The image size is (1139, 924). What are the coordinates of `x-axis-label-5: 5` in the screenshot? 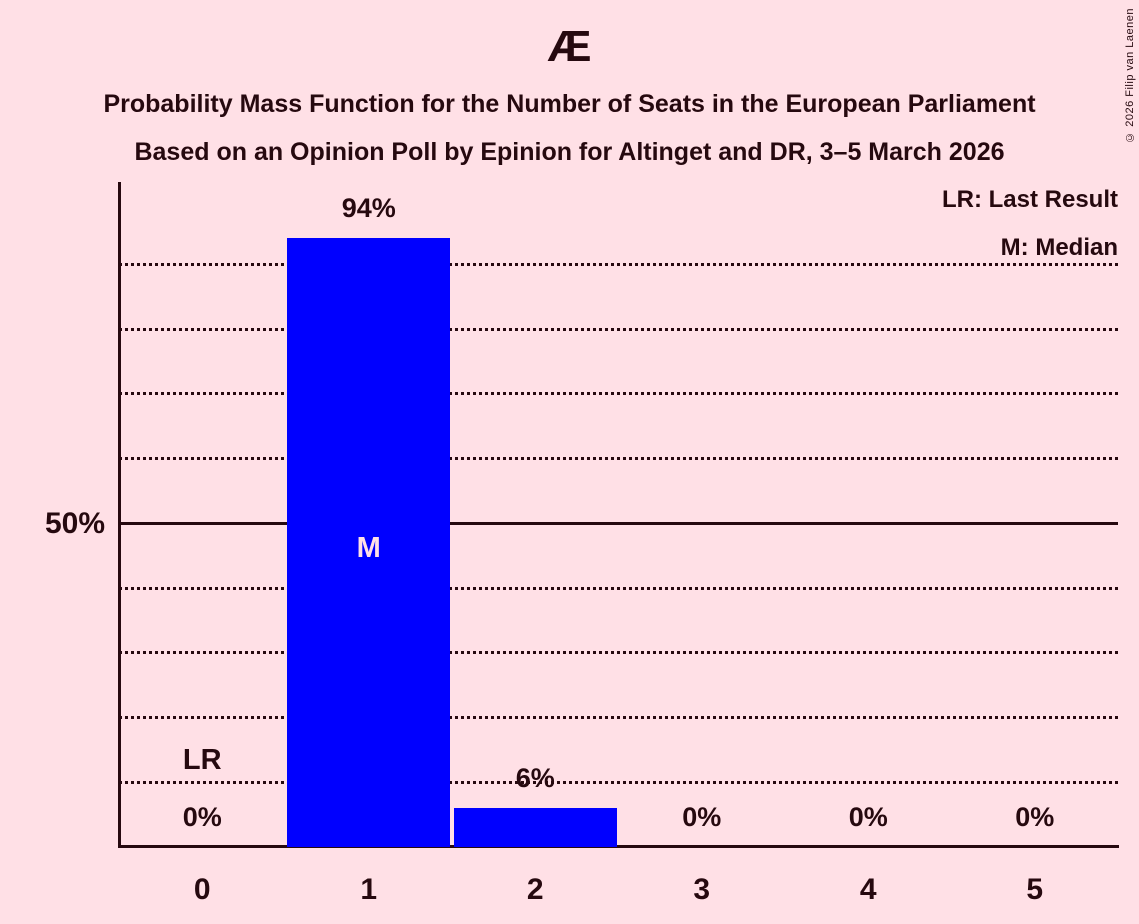 It's located at (1035, 889).